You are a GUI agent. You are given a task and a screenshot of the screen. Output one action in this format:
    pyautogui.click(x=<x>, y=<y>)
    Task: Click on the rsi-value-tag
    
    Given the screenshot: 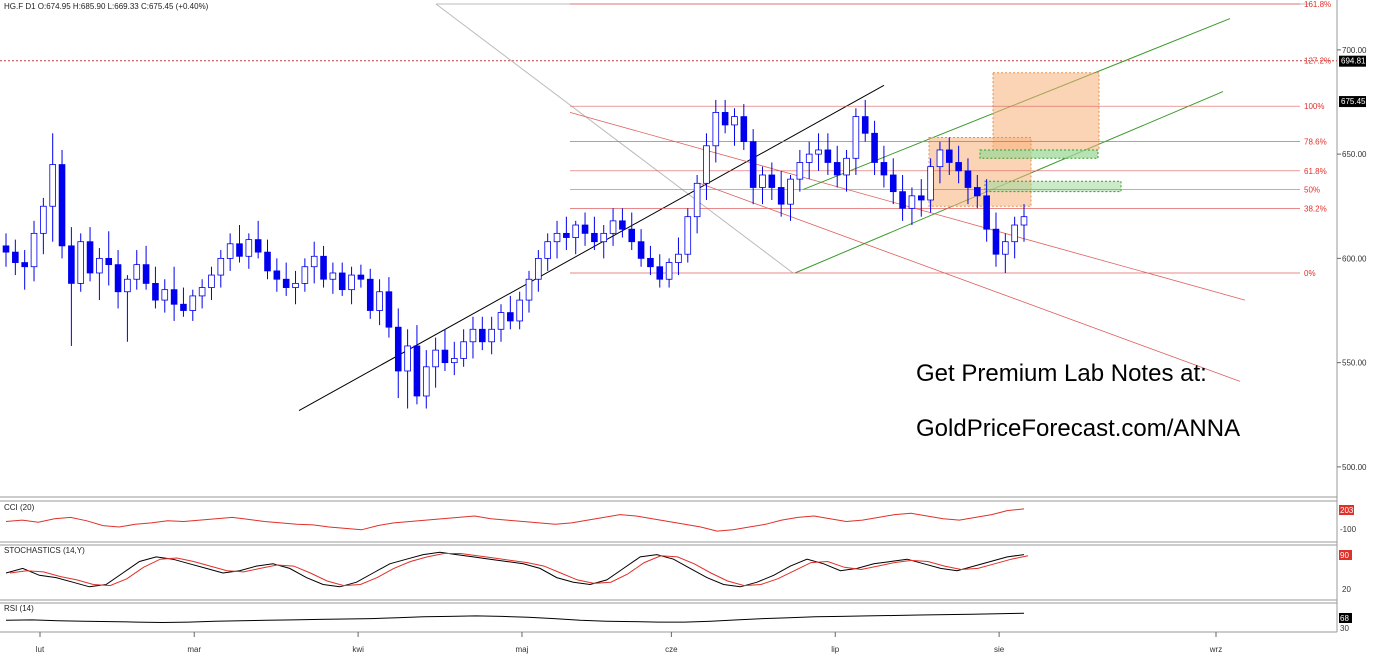 What is the action you would take?
    pyautogui.click(x=1345, y=618)
    